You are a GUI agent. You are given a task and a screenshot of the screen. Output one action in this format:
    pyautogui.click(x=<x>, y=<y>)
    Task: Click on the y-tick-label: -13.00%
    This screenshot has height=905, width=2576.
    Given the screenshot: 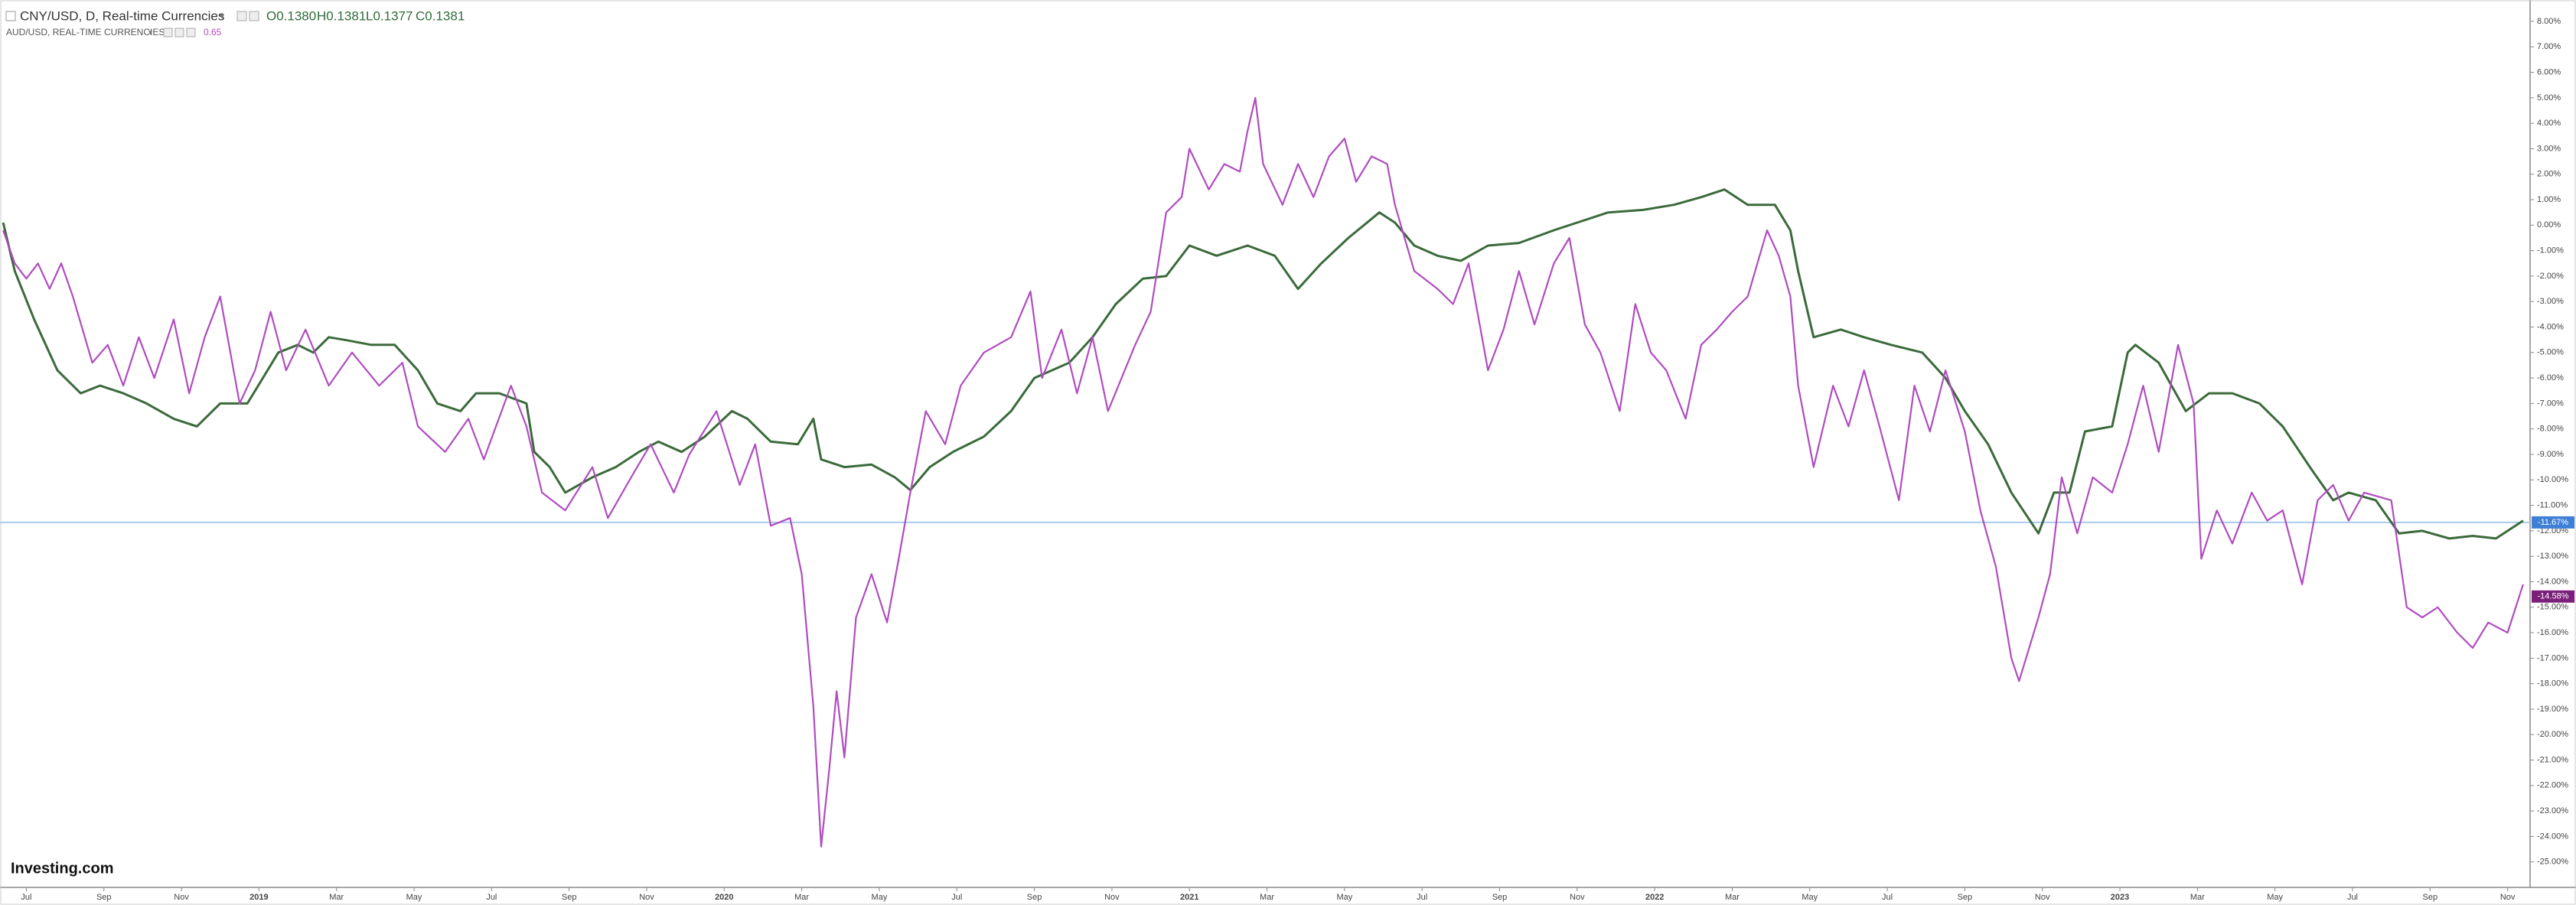 What is the action you would take?
    pyautogui.click(x=2552, y=556)
    